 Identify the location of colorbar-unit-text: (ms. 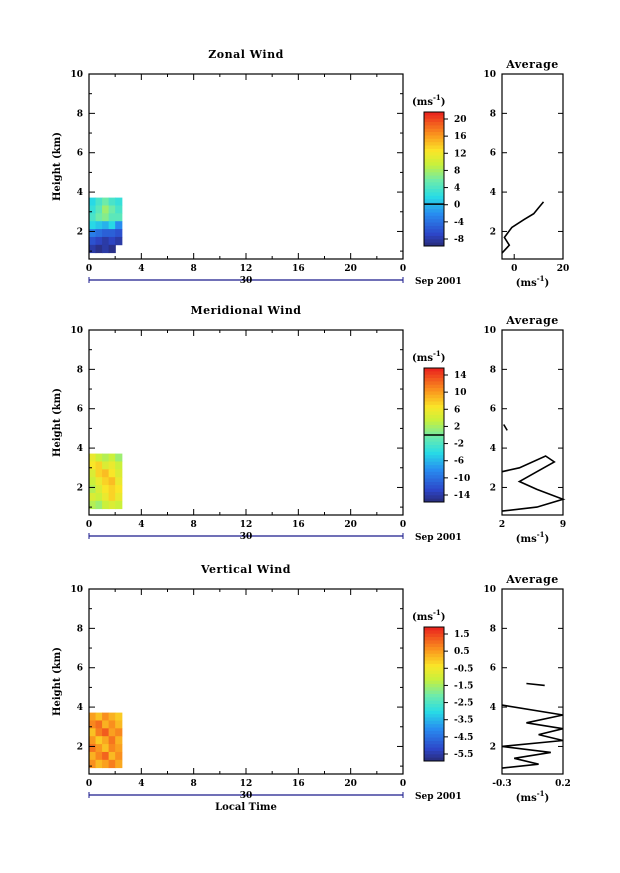
(422, 102).